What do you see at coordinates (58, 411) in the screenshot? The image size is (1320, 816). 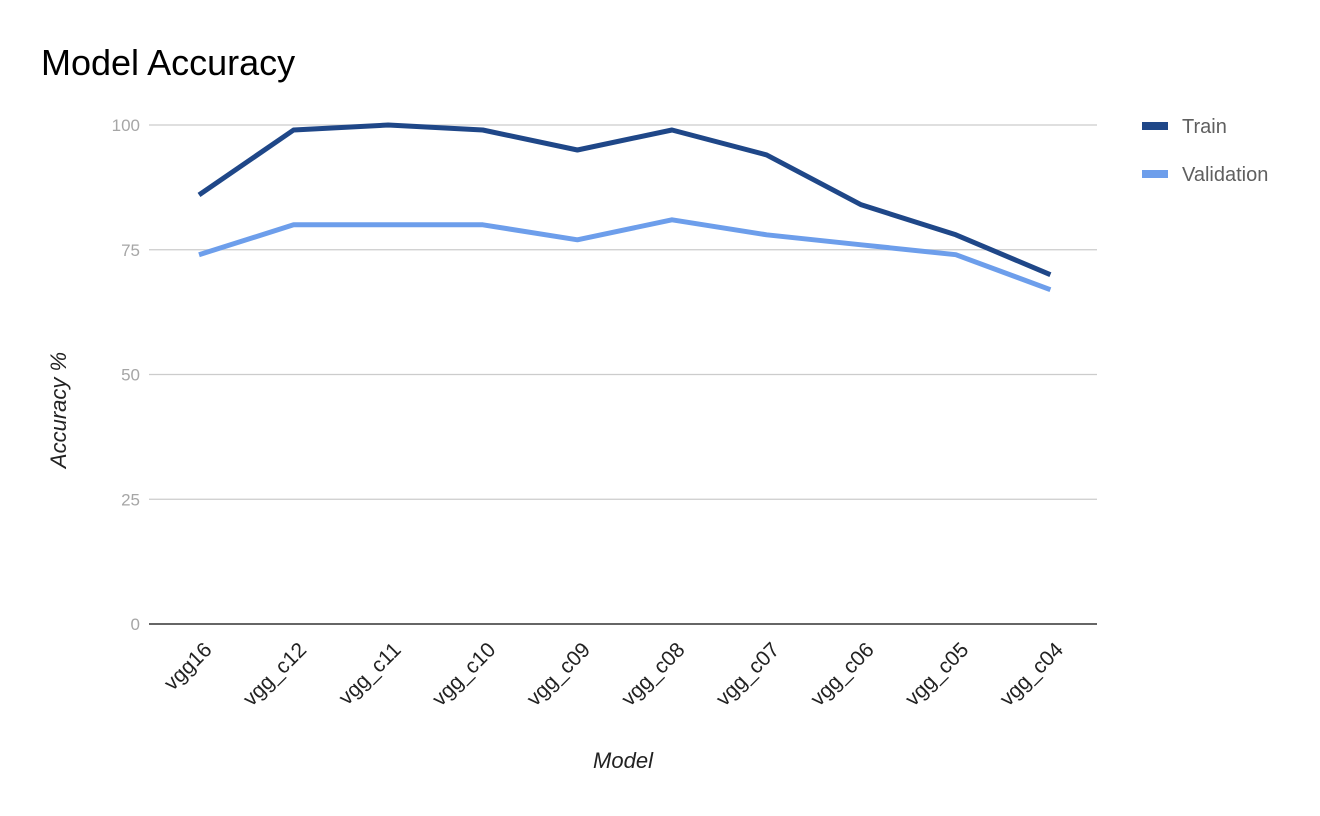 I see `y-axis-title: Accuracy %` at bounding box center [58, 411].